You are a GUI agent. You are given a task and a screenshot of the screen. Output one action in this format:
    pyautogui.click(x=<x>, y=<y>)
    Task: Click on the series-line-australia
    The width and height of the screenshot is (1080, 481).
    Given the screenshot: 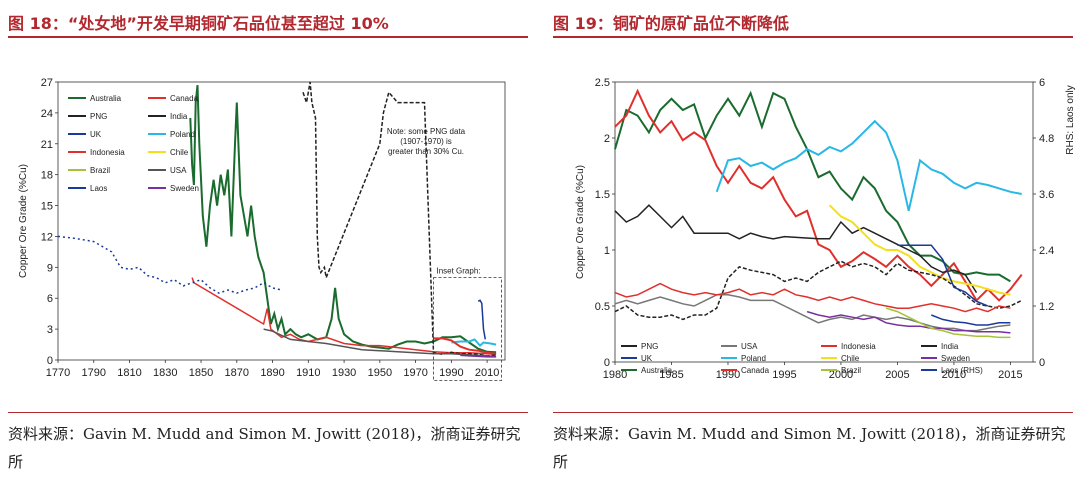 What is the action you would take?
    pyautogui.click(x=812, y=186)
    